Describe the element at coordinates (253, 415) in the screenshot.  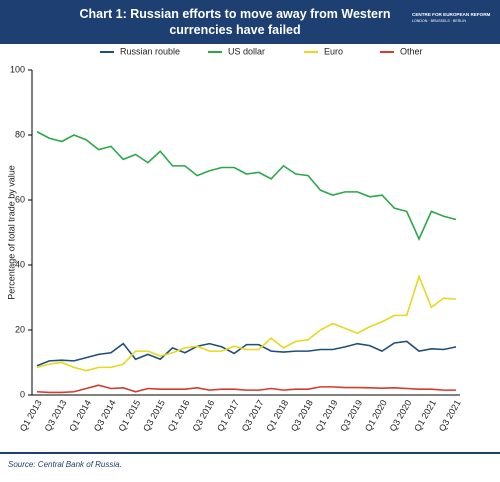
I see `x-tick-label: Q3 2017` at that location.